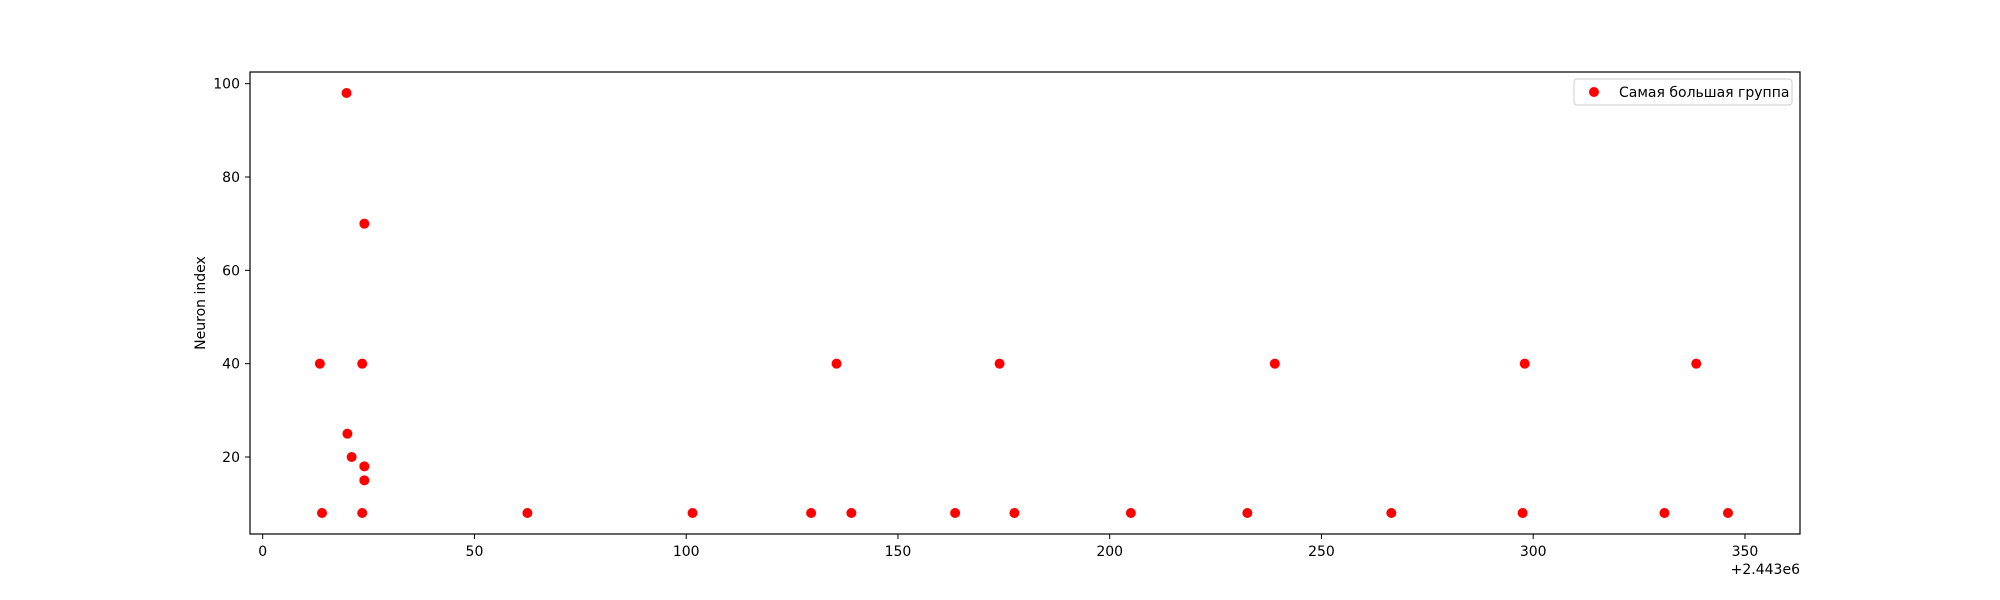 The image size is (2000, 600). What do you see at coordinates (1008, 547) in the screenshot?
I see `x-axis: 0 50 100 150 200 250 300 350` at bounding box center [1008, 547].